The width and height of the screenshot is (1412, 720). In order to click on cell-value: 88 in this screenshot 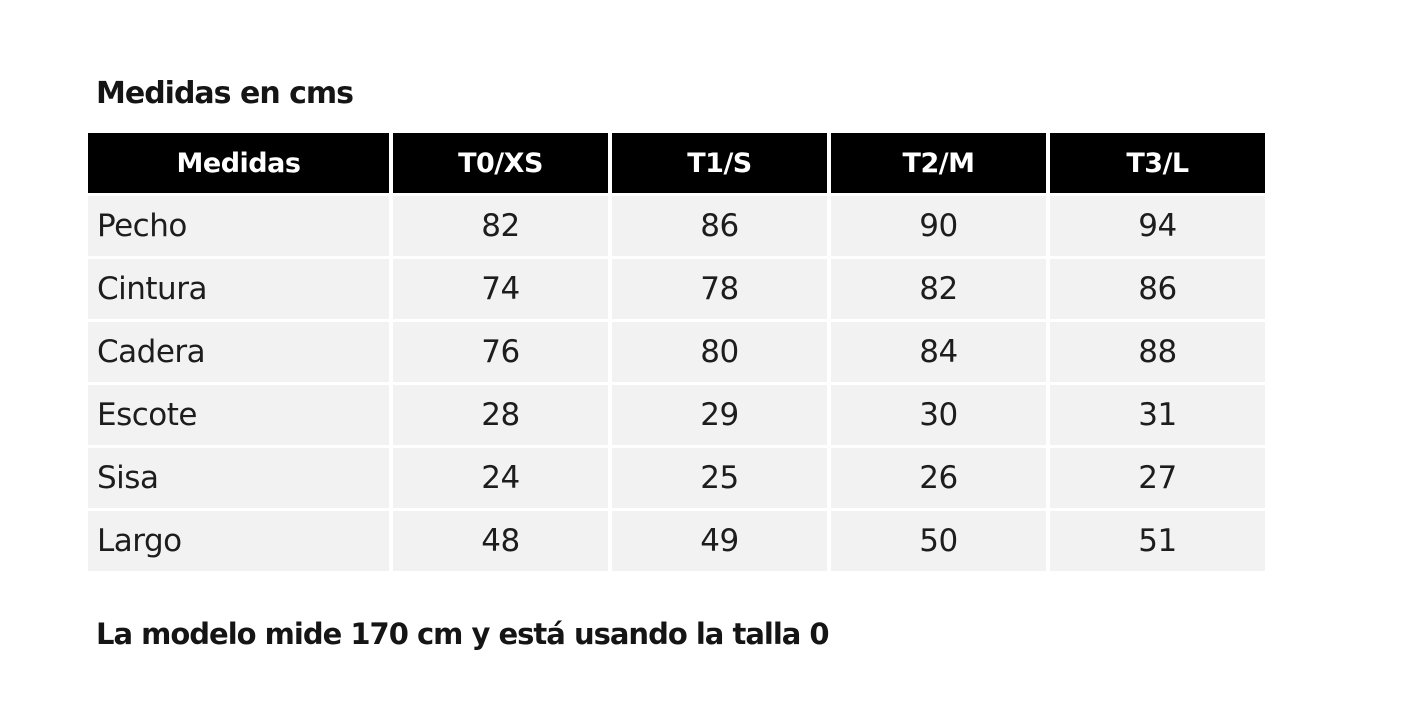, I will do `click(1157, 352)`.